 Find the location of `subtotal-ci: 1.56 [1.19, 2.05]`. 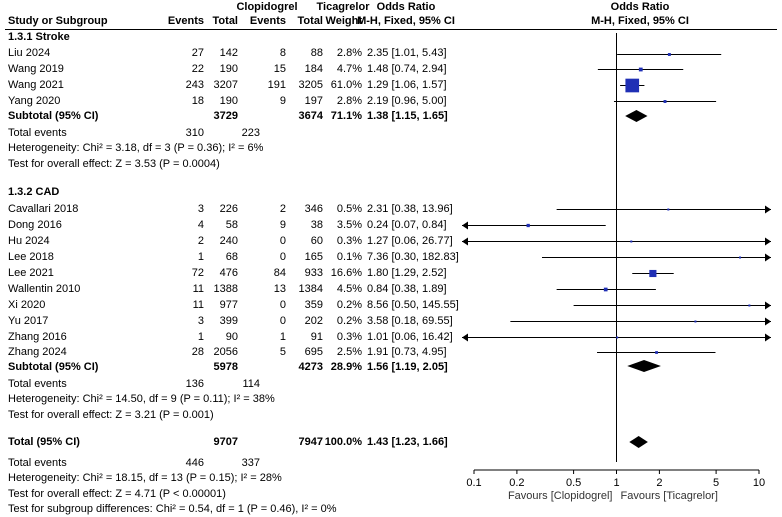

subtotal-ci: 1.56 [1.19, 2.05] is located at coordinates (407, 367).